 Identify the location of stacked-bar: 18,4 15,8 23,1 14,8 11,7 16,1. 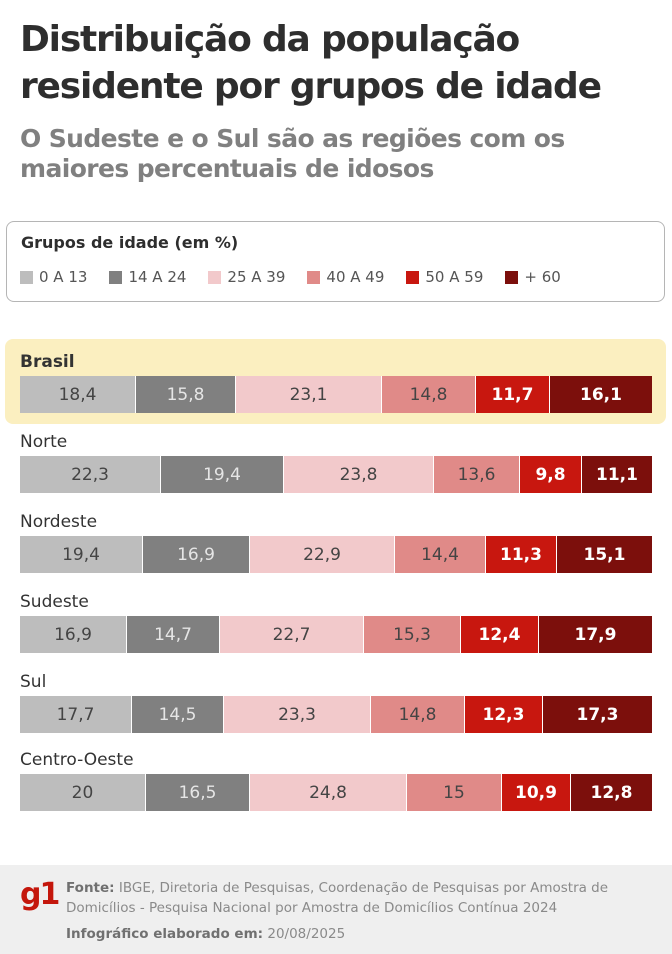
(336, 394).